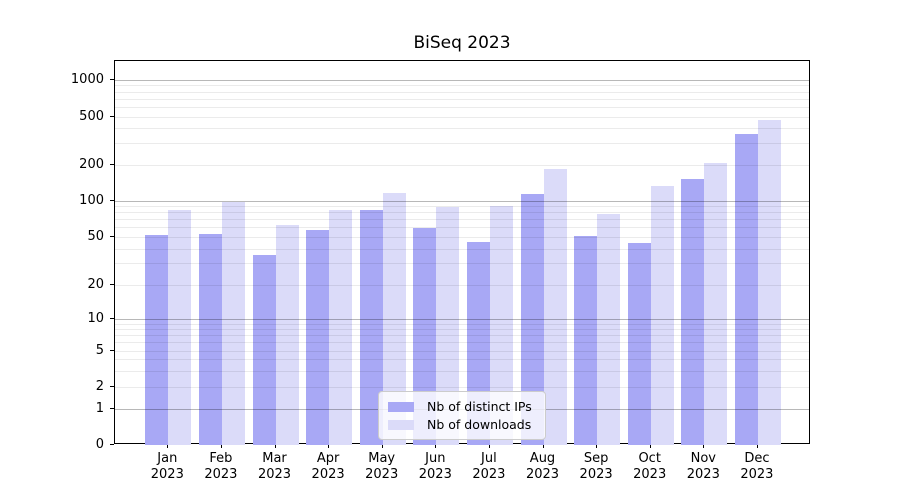  I want to click on x-tick-label-may: May 2023, so click(382, 466).